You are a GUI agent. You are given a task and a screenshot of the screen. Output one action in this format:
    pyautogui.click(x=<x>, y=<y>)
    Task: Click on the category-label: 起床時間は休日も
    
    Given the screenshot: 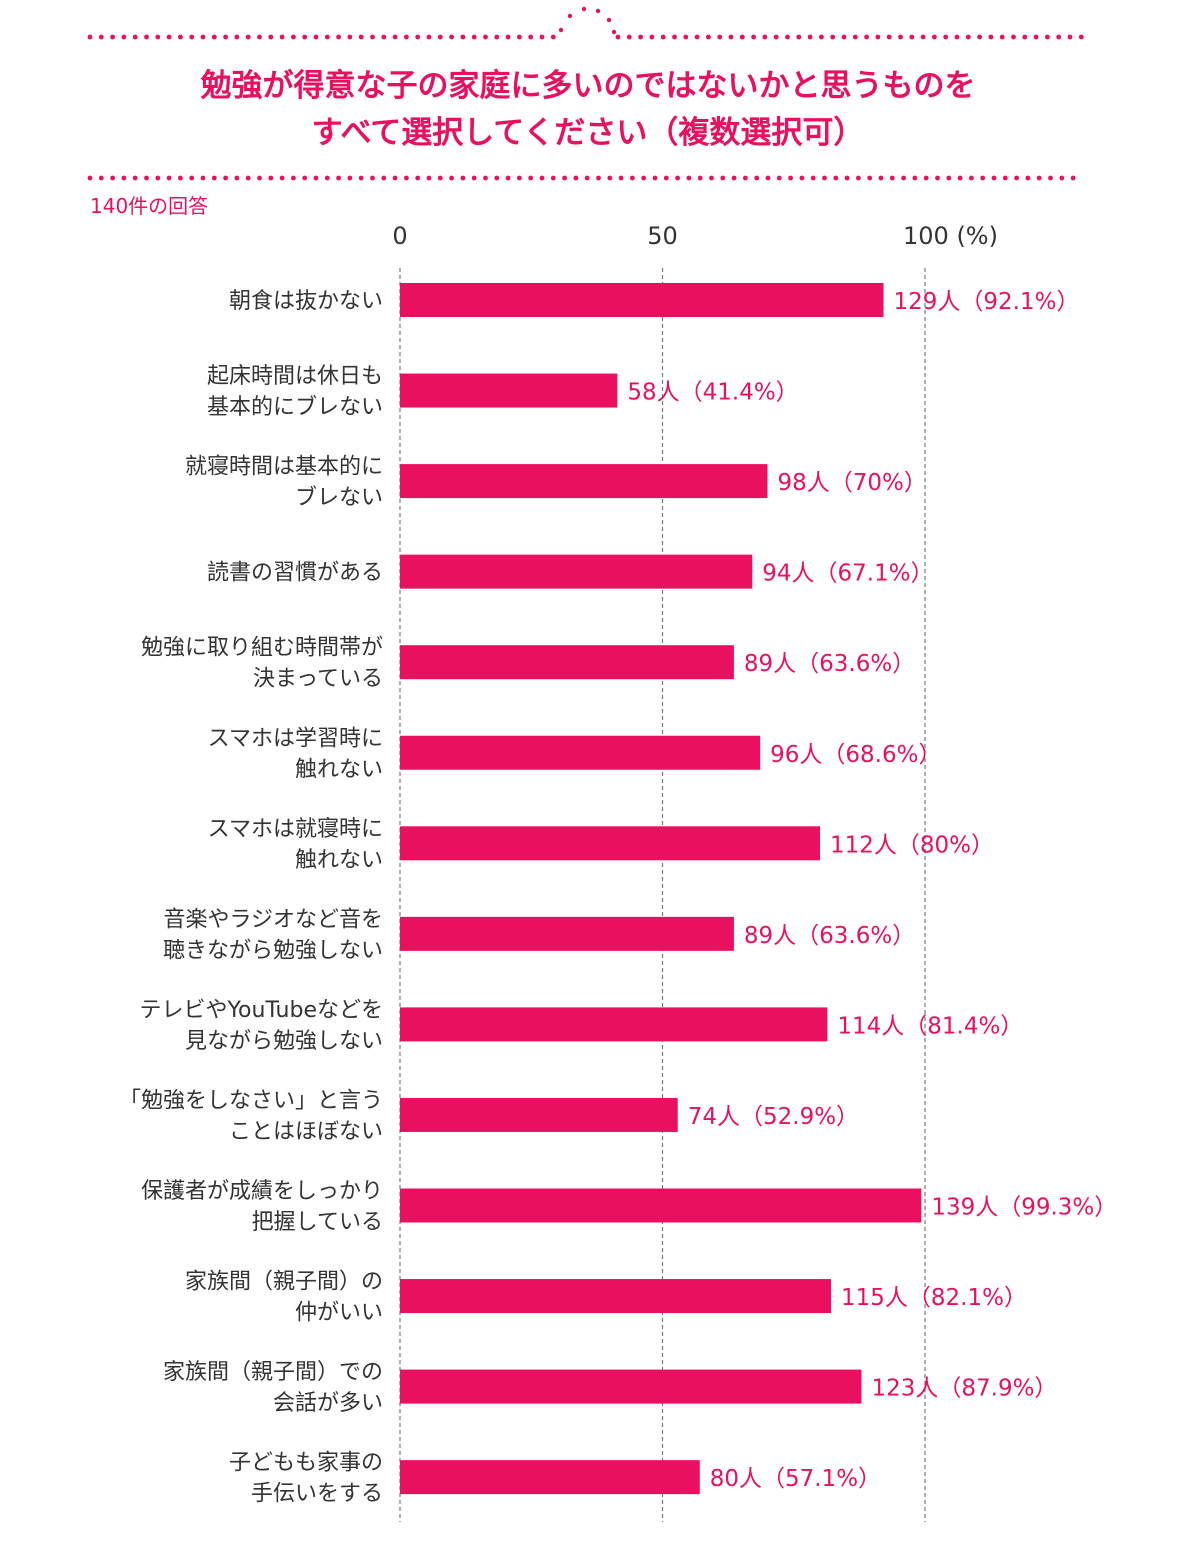 What is the action you would take?
    pyautogui.click(x=295, y=376)
    